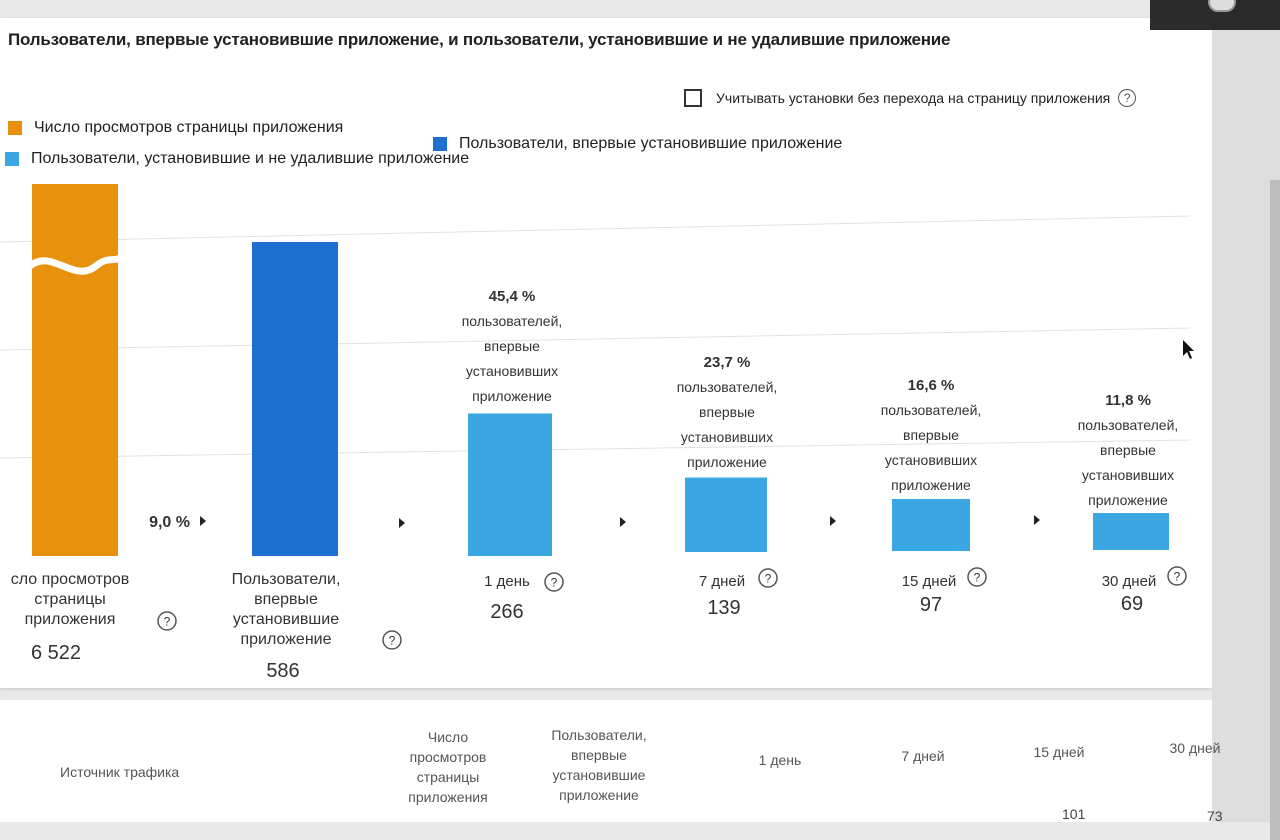 This screenshot has width=1280, height=840. Describe the element at coordinates (506, 612) in the screenshot. I see `value-label-2: 266` at that location.